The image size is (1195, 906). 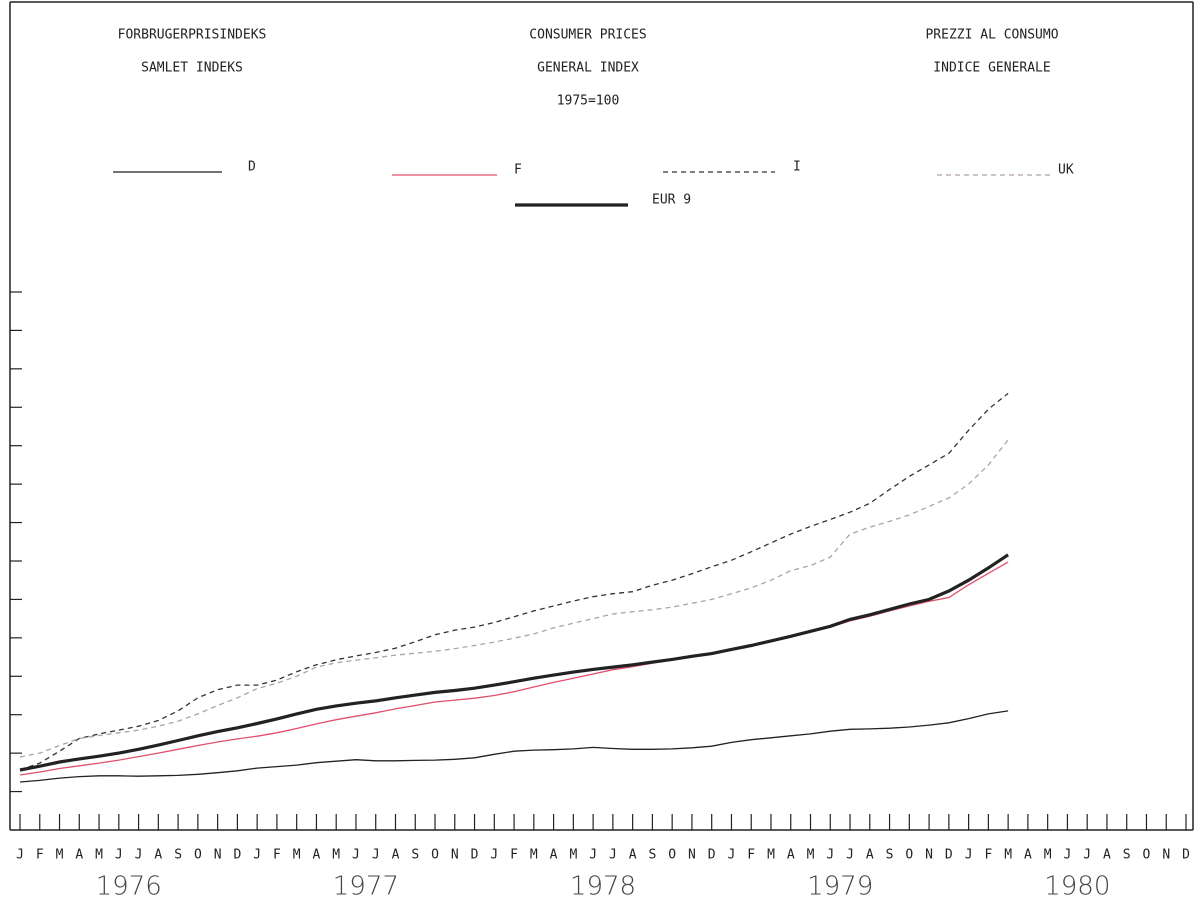 I want to click on chart-title: SAMLET INDEKS, so click(x=192, y=68).